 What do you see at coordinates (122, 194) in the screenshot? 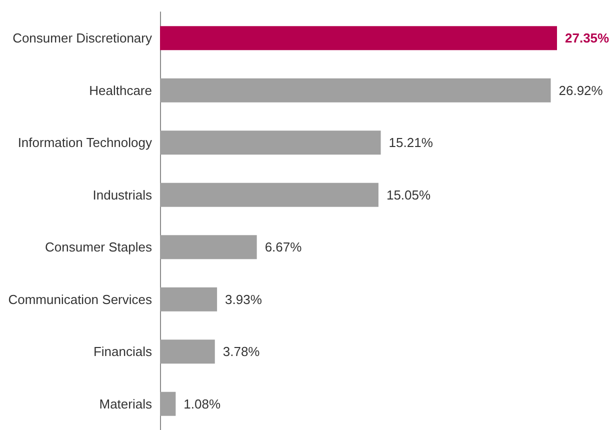
I see `y-tick-label: Industrials` at bounding box center [122, 194].